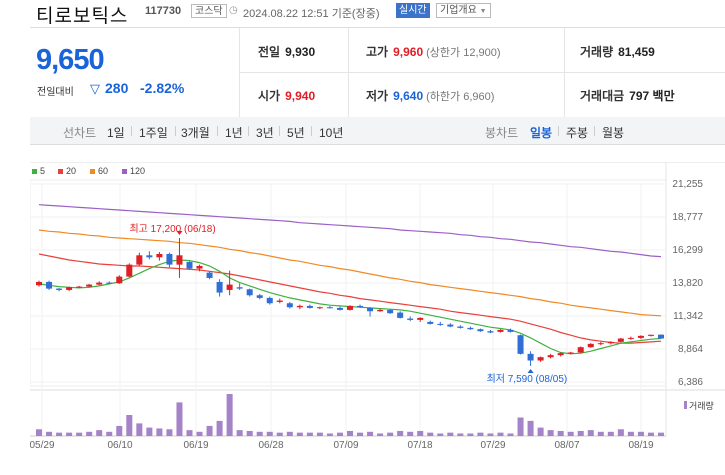  Describe the element at coordinates (269, 96) in the screenshot. I see `open-label: 시가` at that location.